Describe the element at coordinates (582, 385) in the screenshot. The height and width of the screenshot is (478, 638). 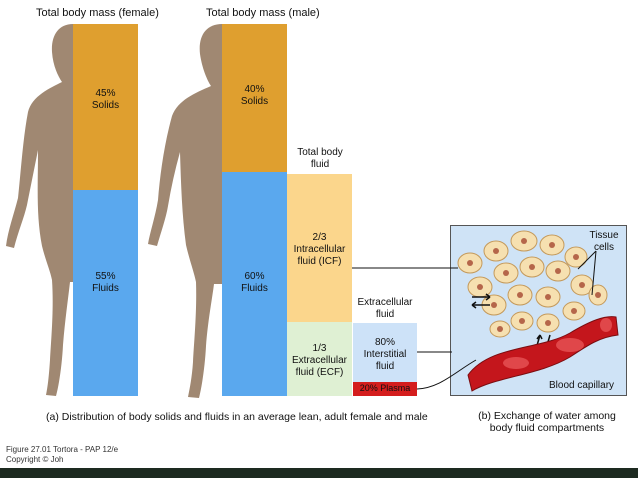
I see `blood-capillary-label: Blood capillary` at that location.